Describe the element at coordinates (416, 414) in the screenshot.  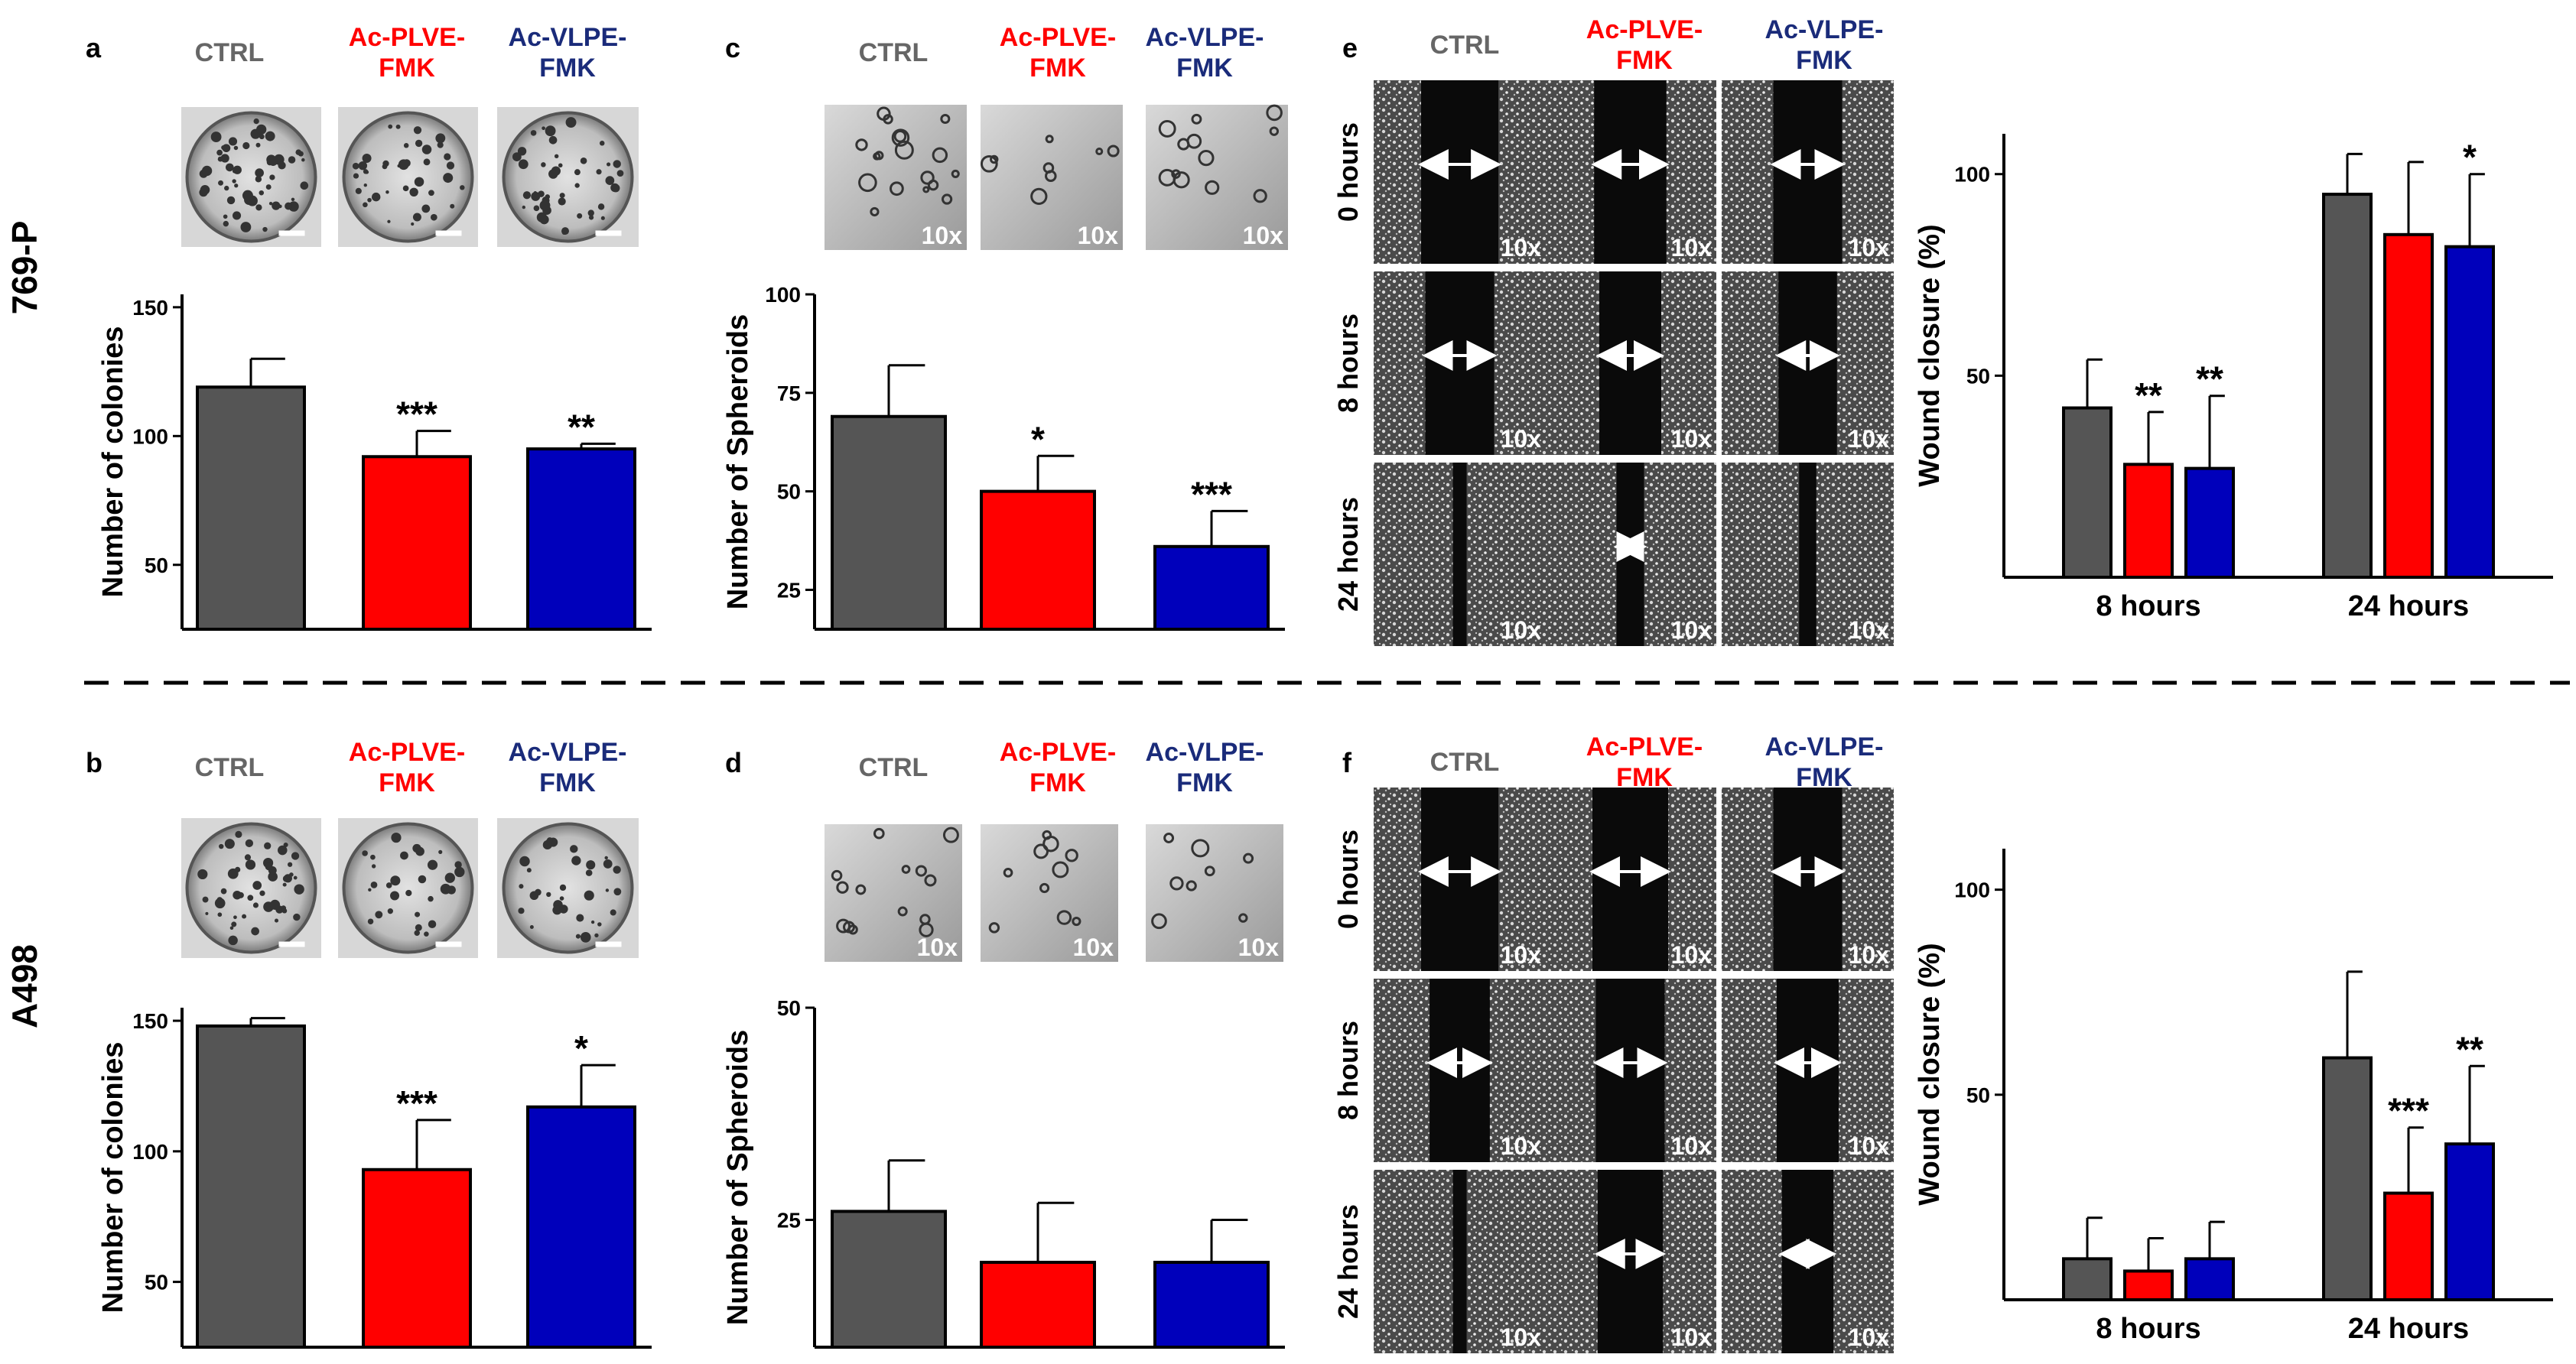
I see `significance-label: ***` at that location.